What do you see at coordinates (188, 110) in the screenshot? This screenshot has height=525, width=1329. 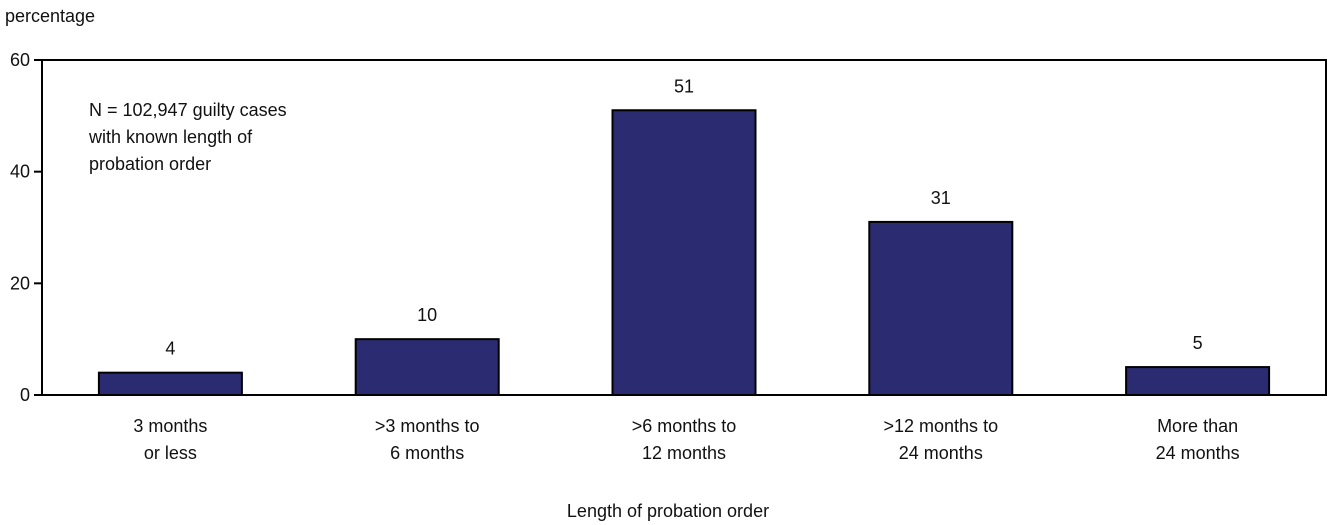 I see `annotation-line: N = 102,947 guilty cases` at bounding box center [188, 110].